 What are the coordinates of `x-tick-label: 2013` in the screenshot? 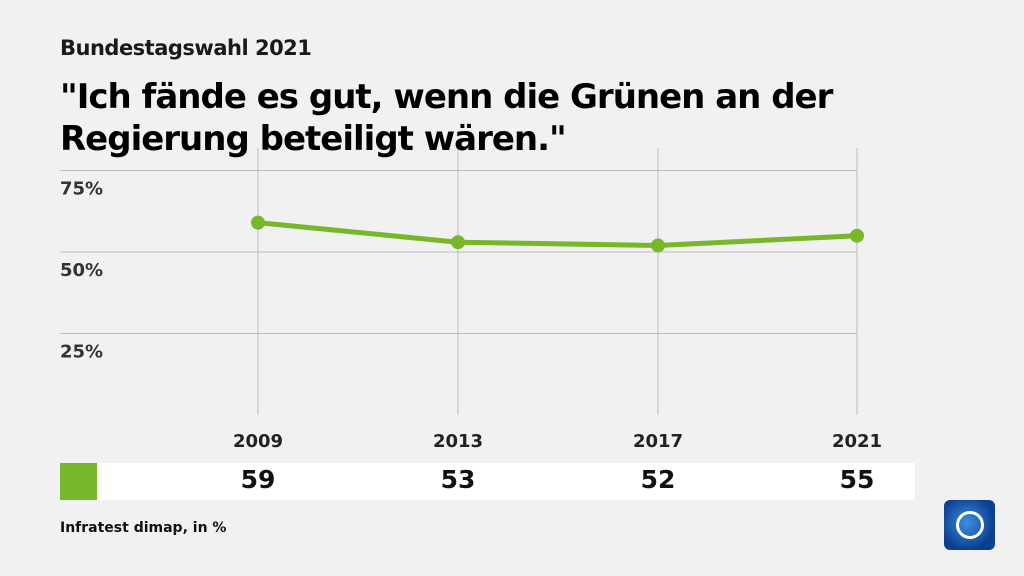 It's located at (458, 441).